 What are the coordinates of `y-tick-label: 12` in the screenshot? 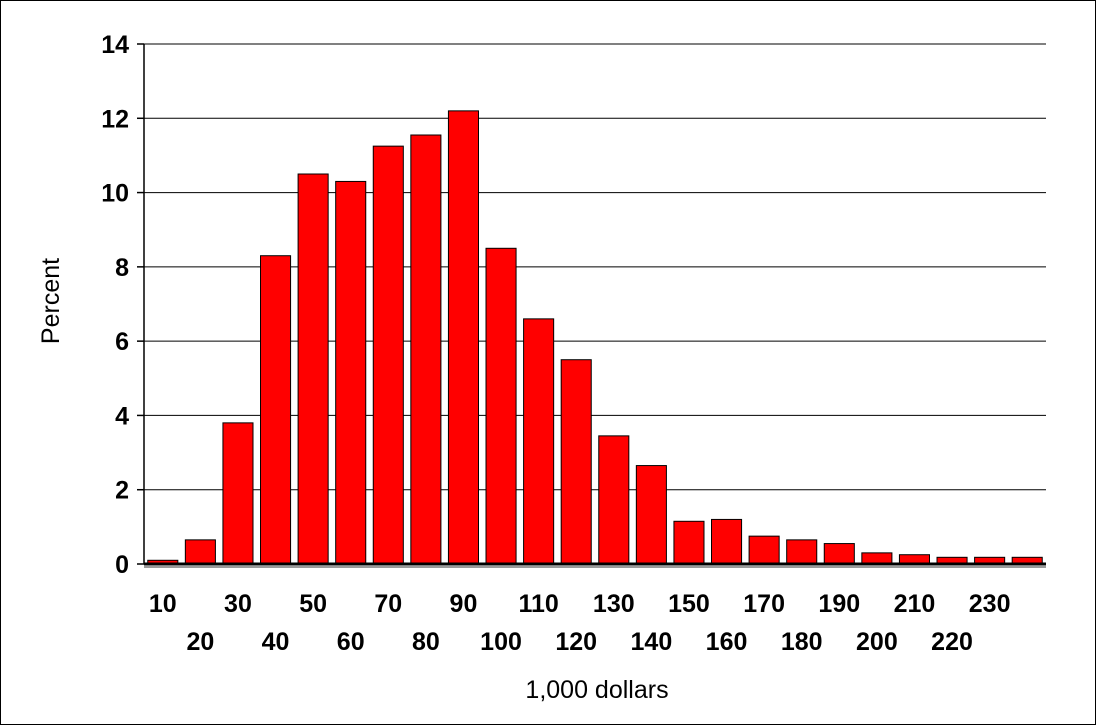 It's located at (115, 119).